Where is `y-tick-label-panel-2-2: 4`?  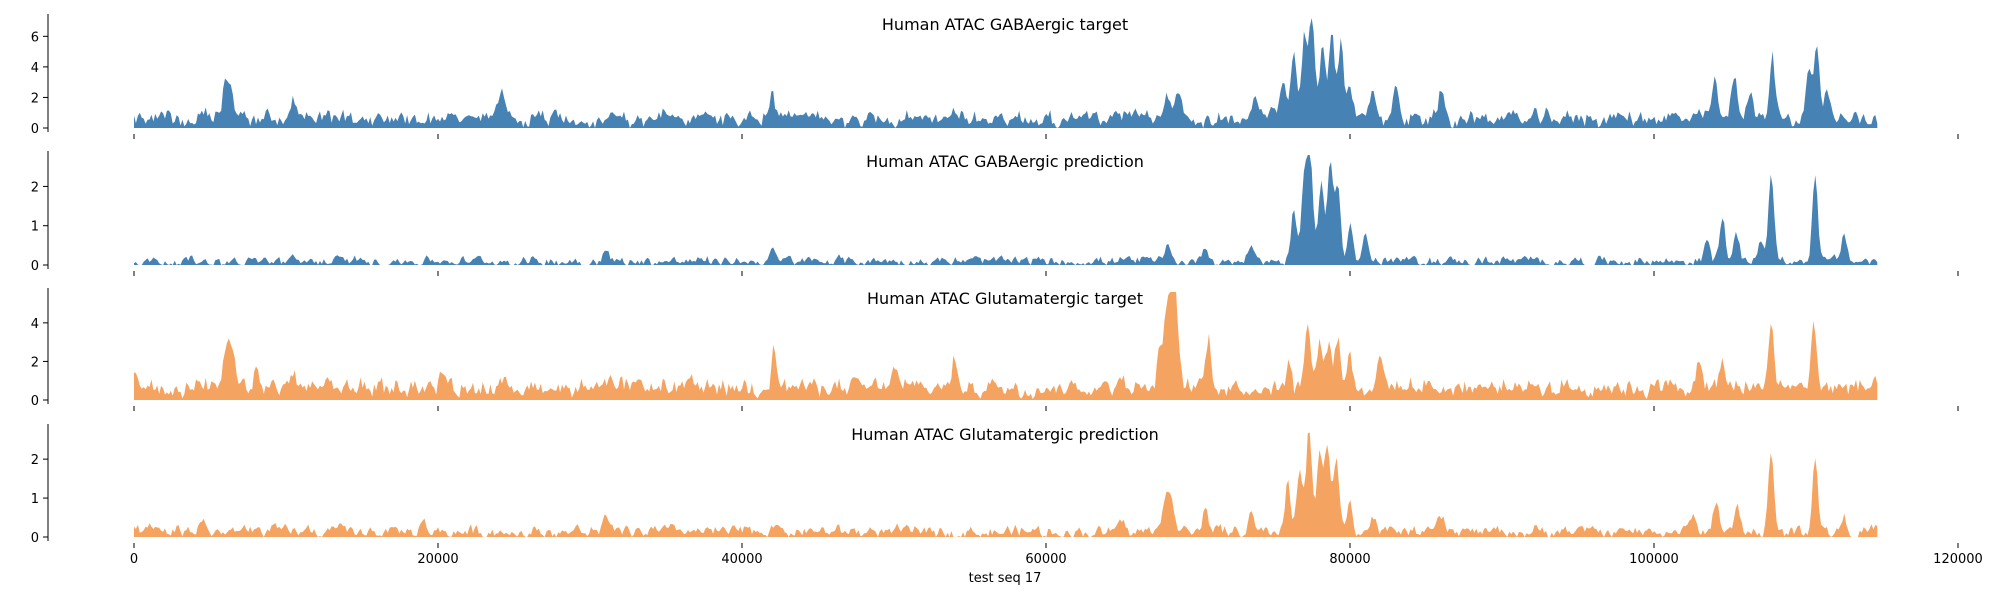 y-tick-label-panel-2-2: 4 is located at coordinates (35, 324).